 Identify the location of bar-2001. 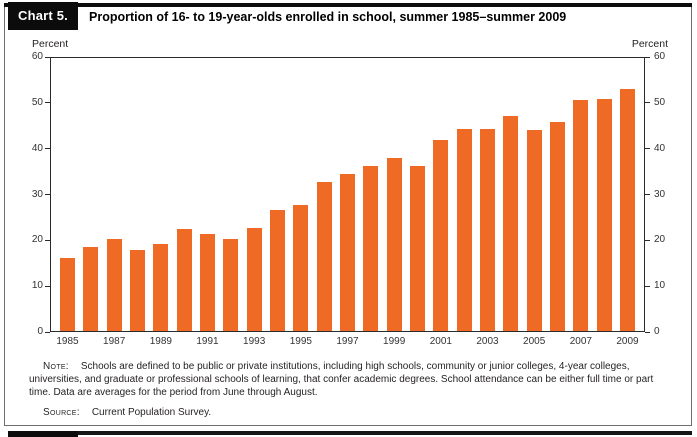
(441, 235).